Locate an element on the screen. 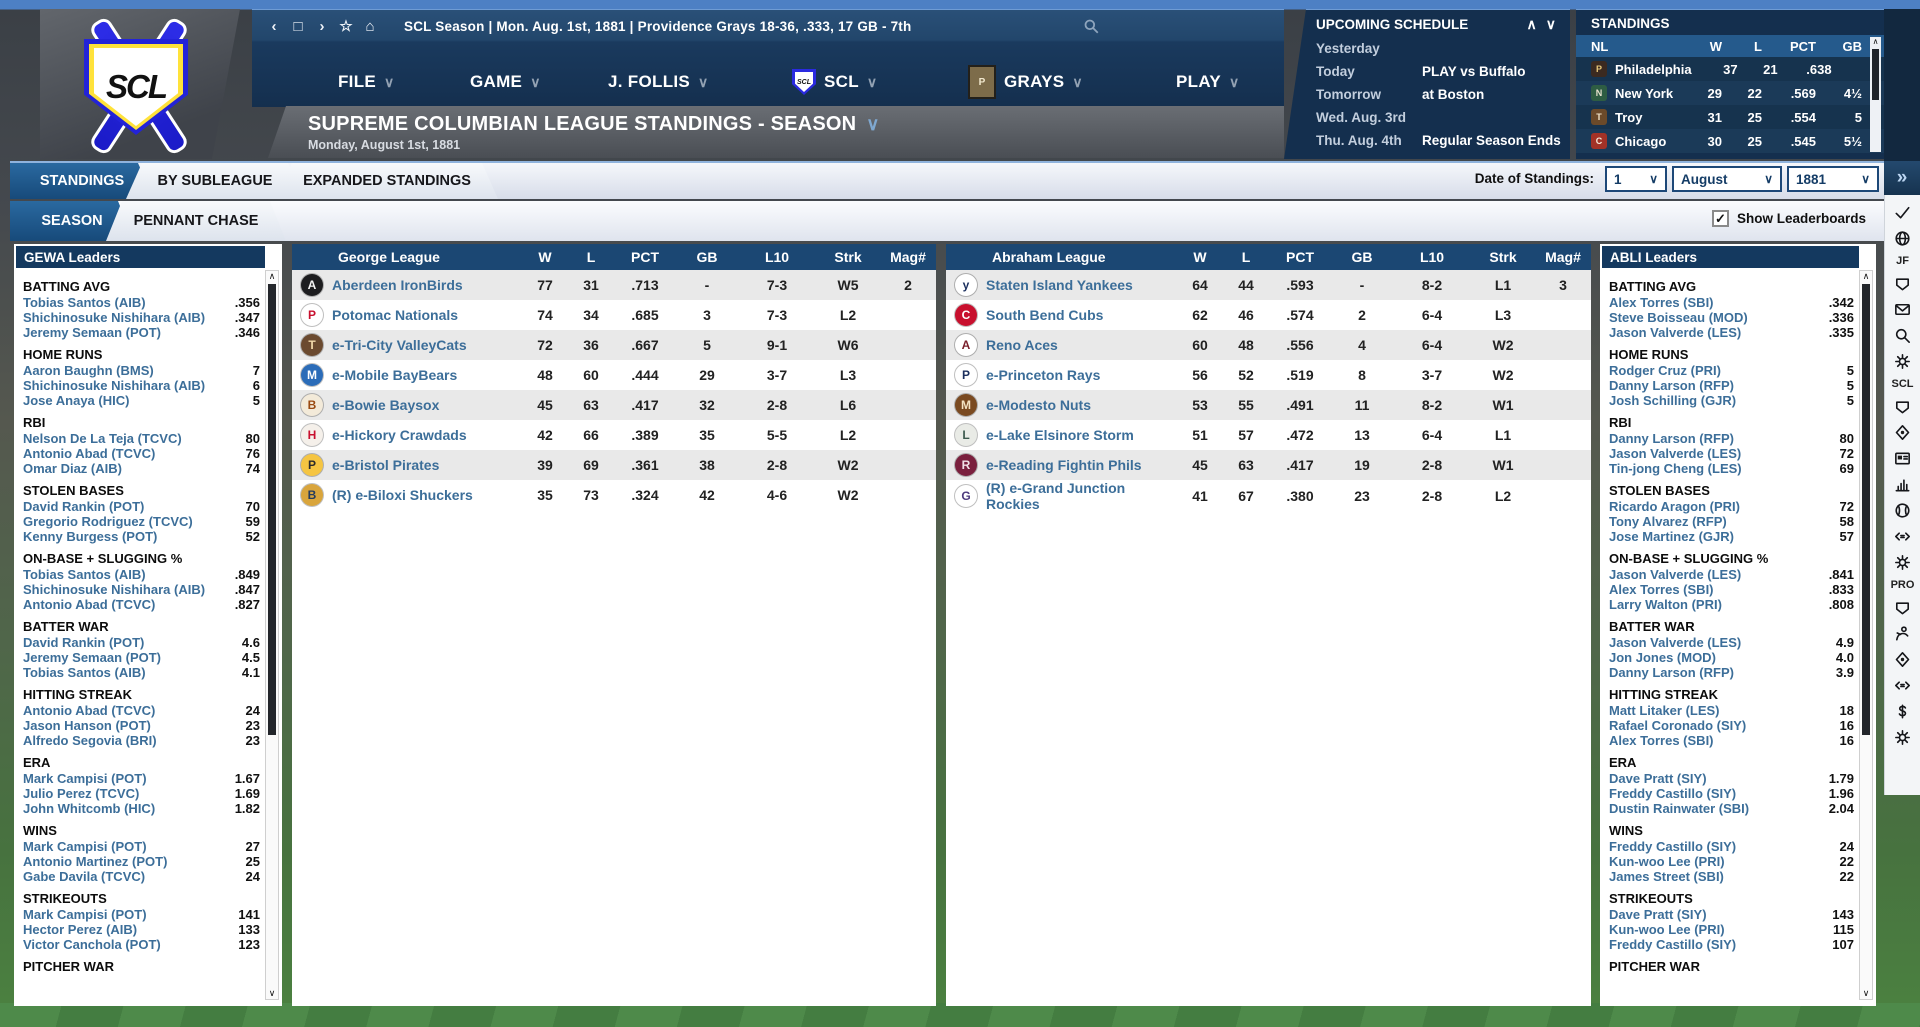 The height and width of the screenshot is (1027, 1920). player-name: Ricardo Aragon (PRI) is located at coordinates (1674, 506).